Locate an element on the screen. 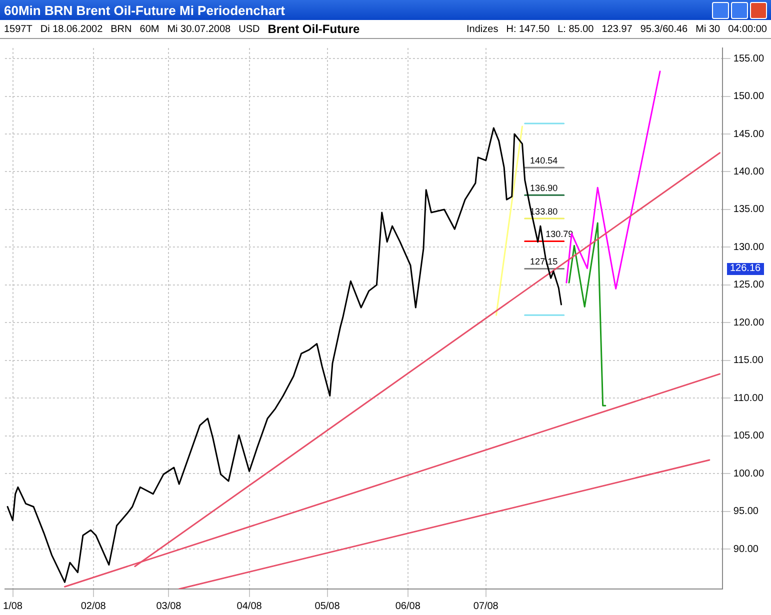 This screenshot has height=615, width=771. annotation: 136.90 is located at coordinates (544, 188).